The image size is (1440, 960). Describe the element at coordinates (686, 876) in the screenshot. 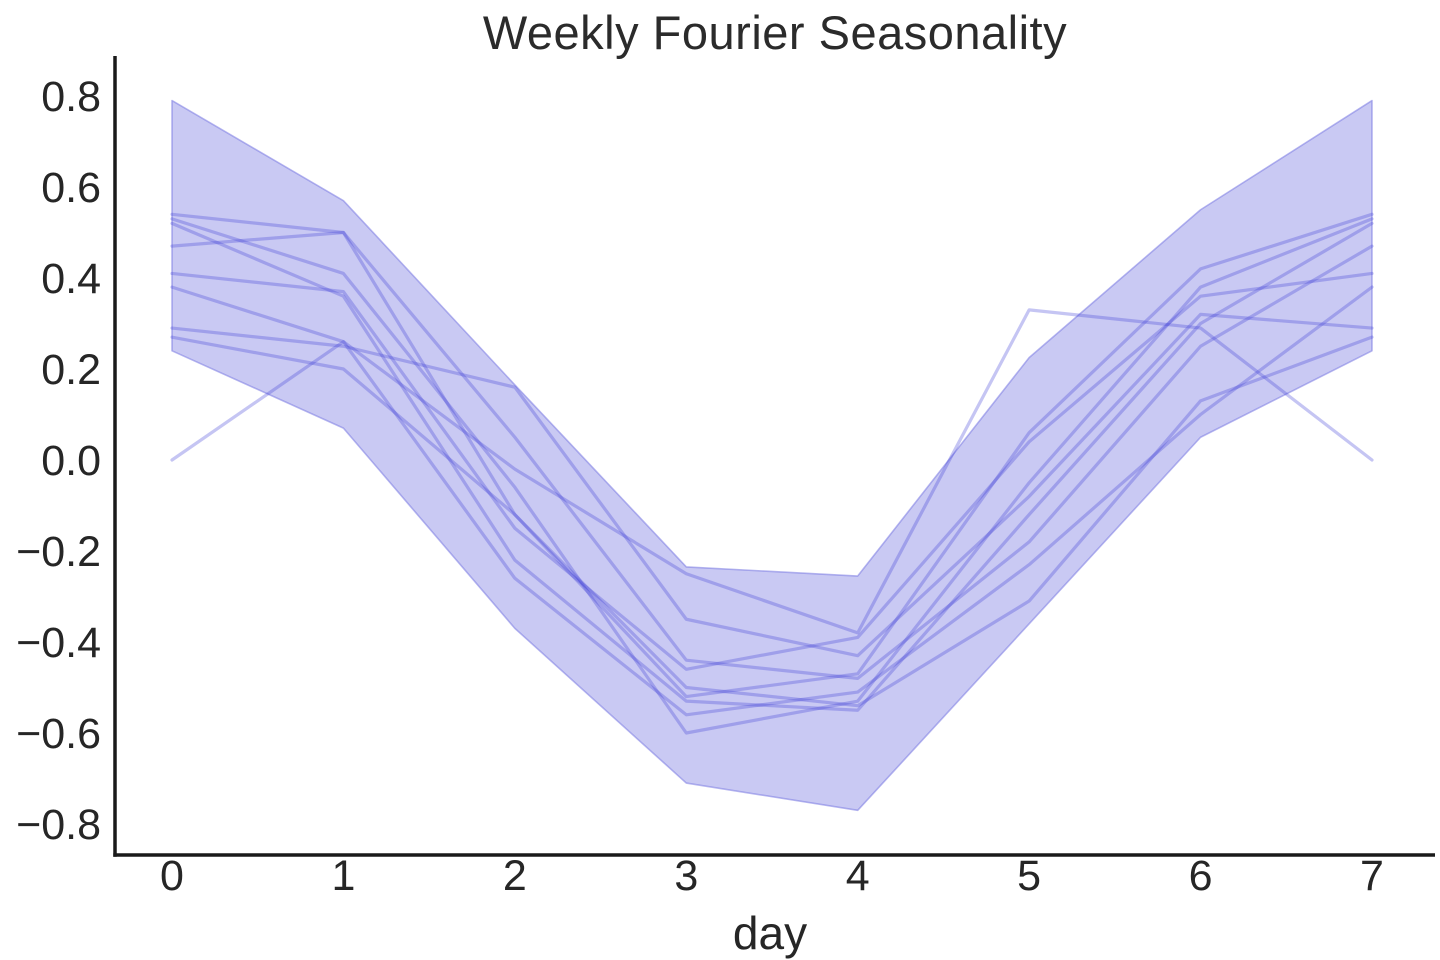

I see `x-tick-label: 3` at that location.